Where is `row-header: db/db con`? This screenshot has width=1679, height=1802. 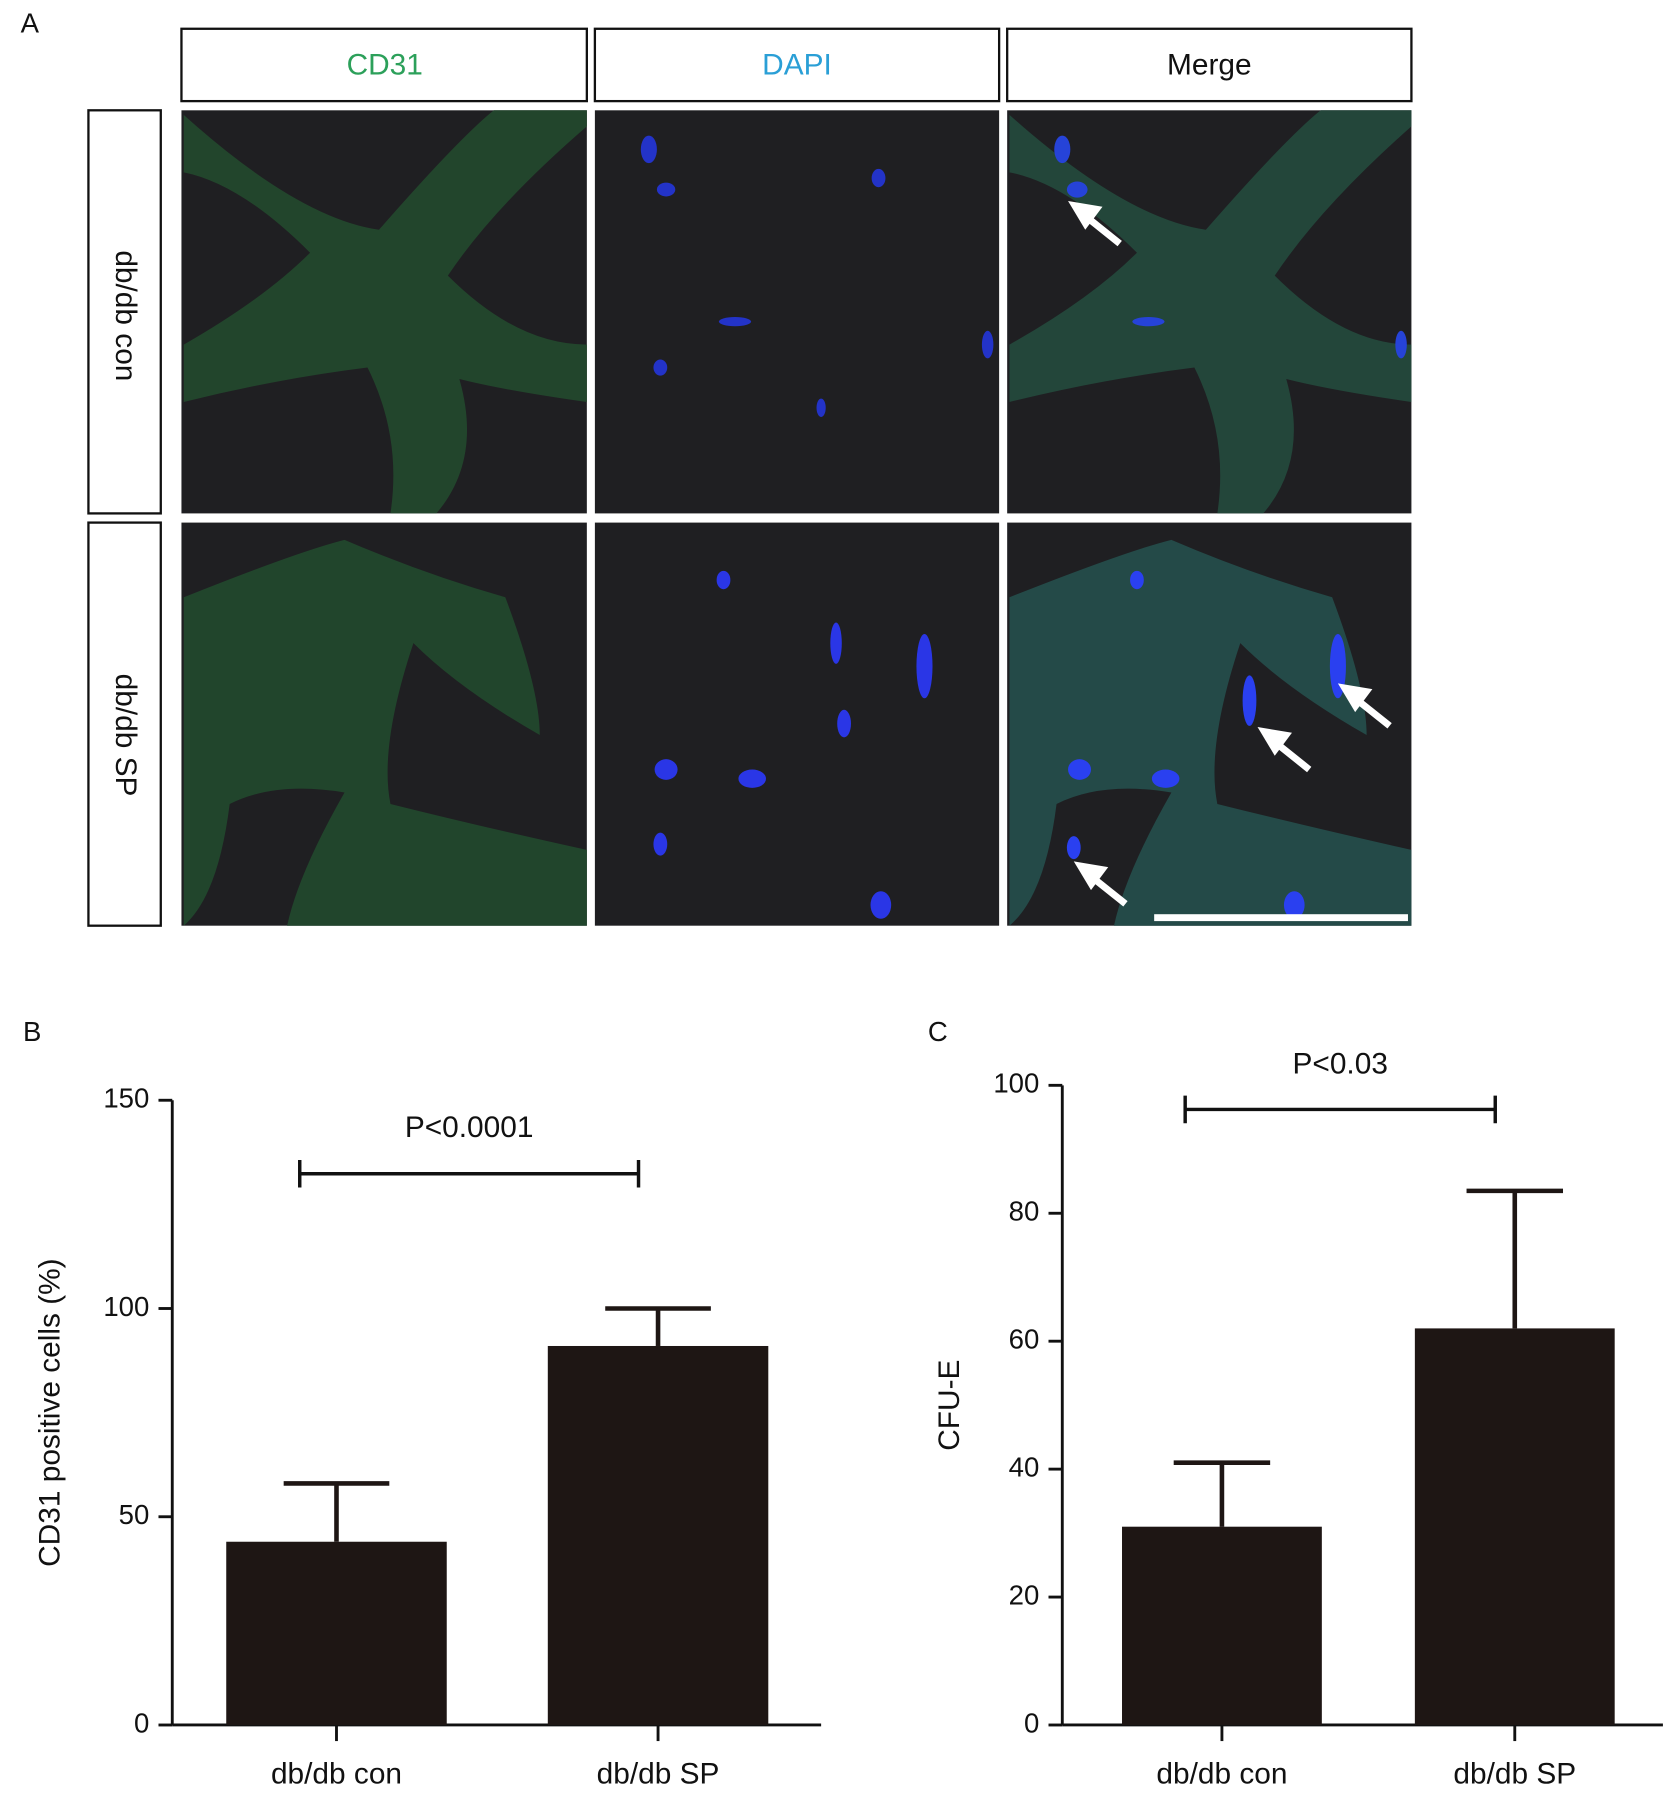 row-header: db/db con is located at coordinates (125, 315).